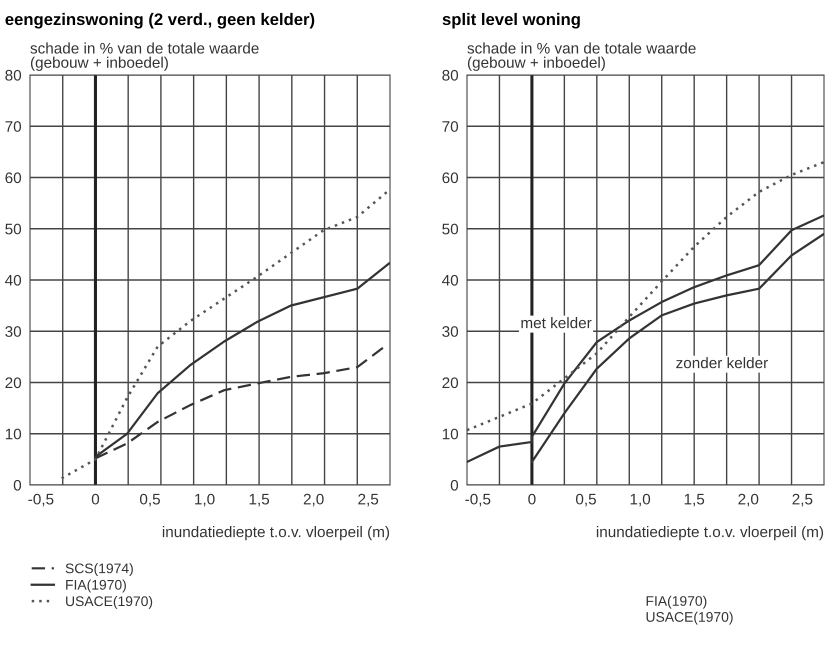 The width and height of the screenshot is (828, 646). What do you see at coordinates (99, 569) in the screenshot?
I see `legend-label: SCS(1974)` at bounding box center [99, 569].